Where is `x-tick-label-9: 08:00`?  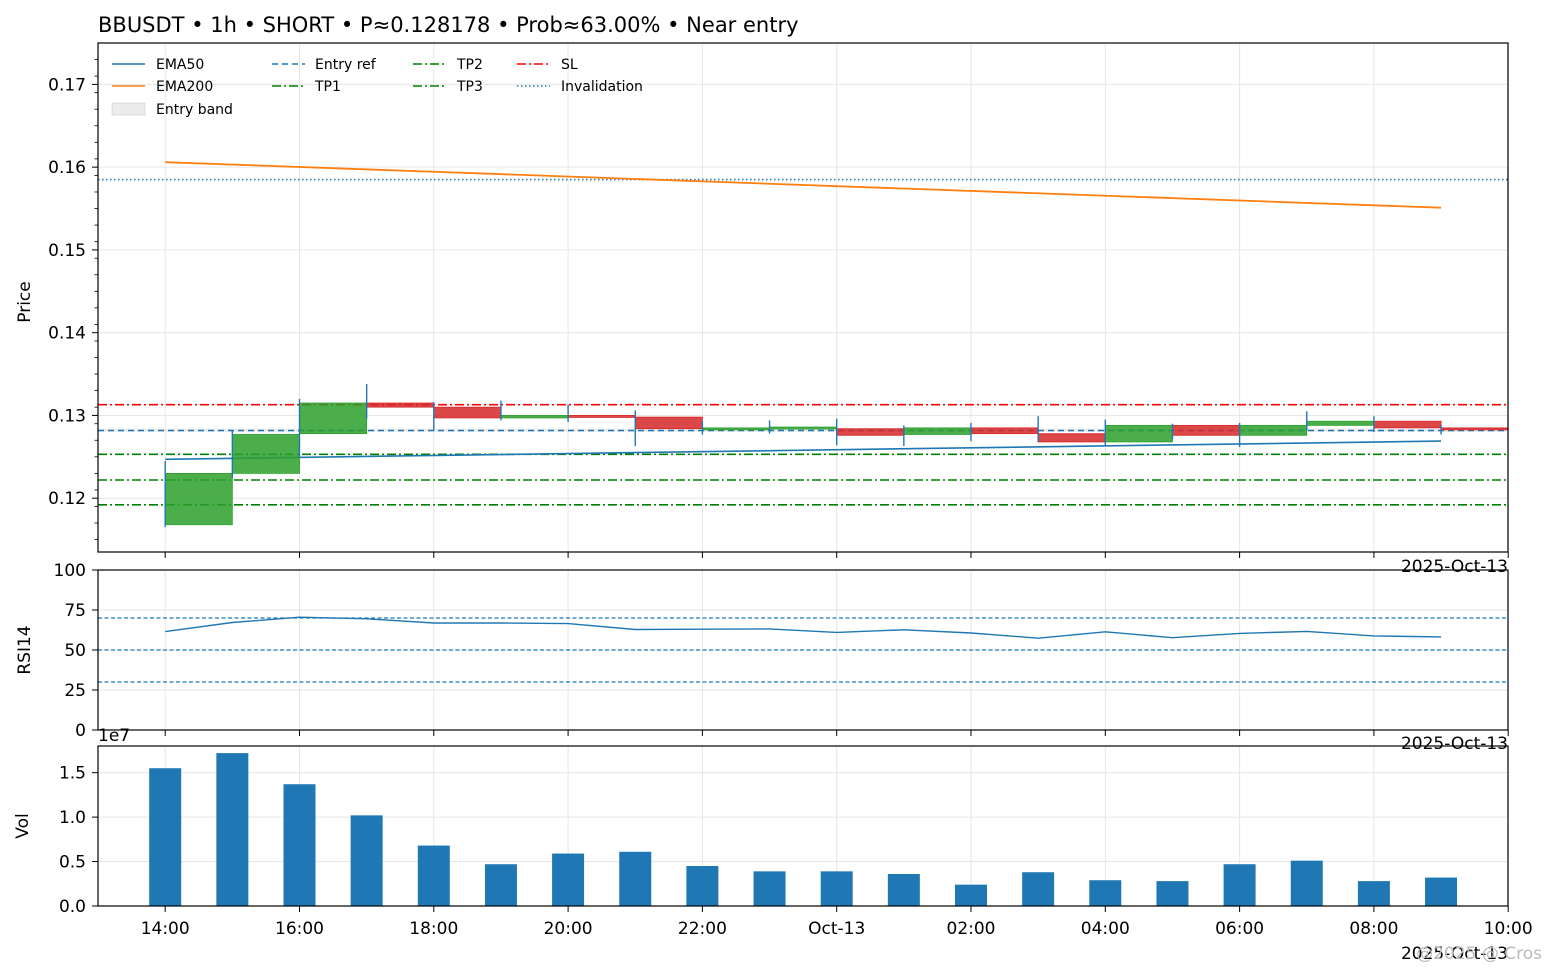
x-tick-label-9: 08:00 is located at coordinates (1373, 929).